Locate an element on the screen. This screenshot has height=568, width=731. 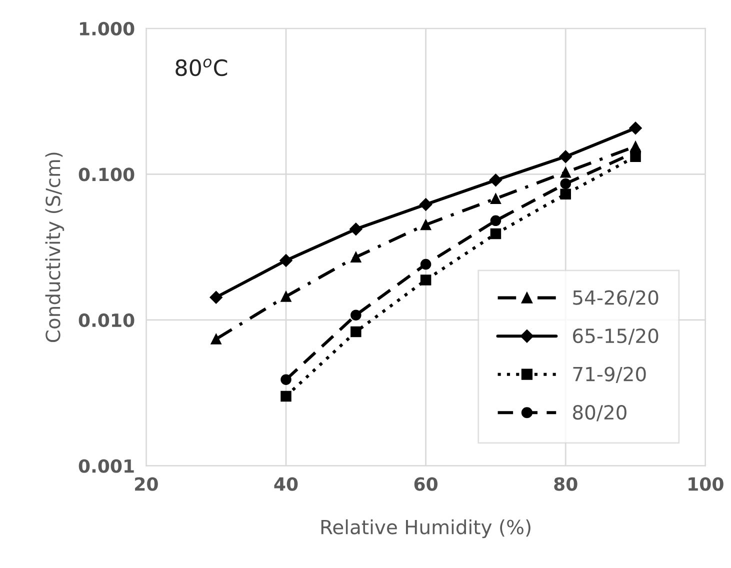
y-tick-label: 0.010 is located at coordinates (106, 320).